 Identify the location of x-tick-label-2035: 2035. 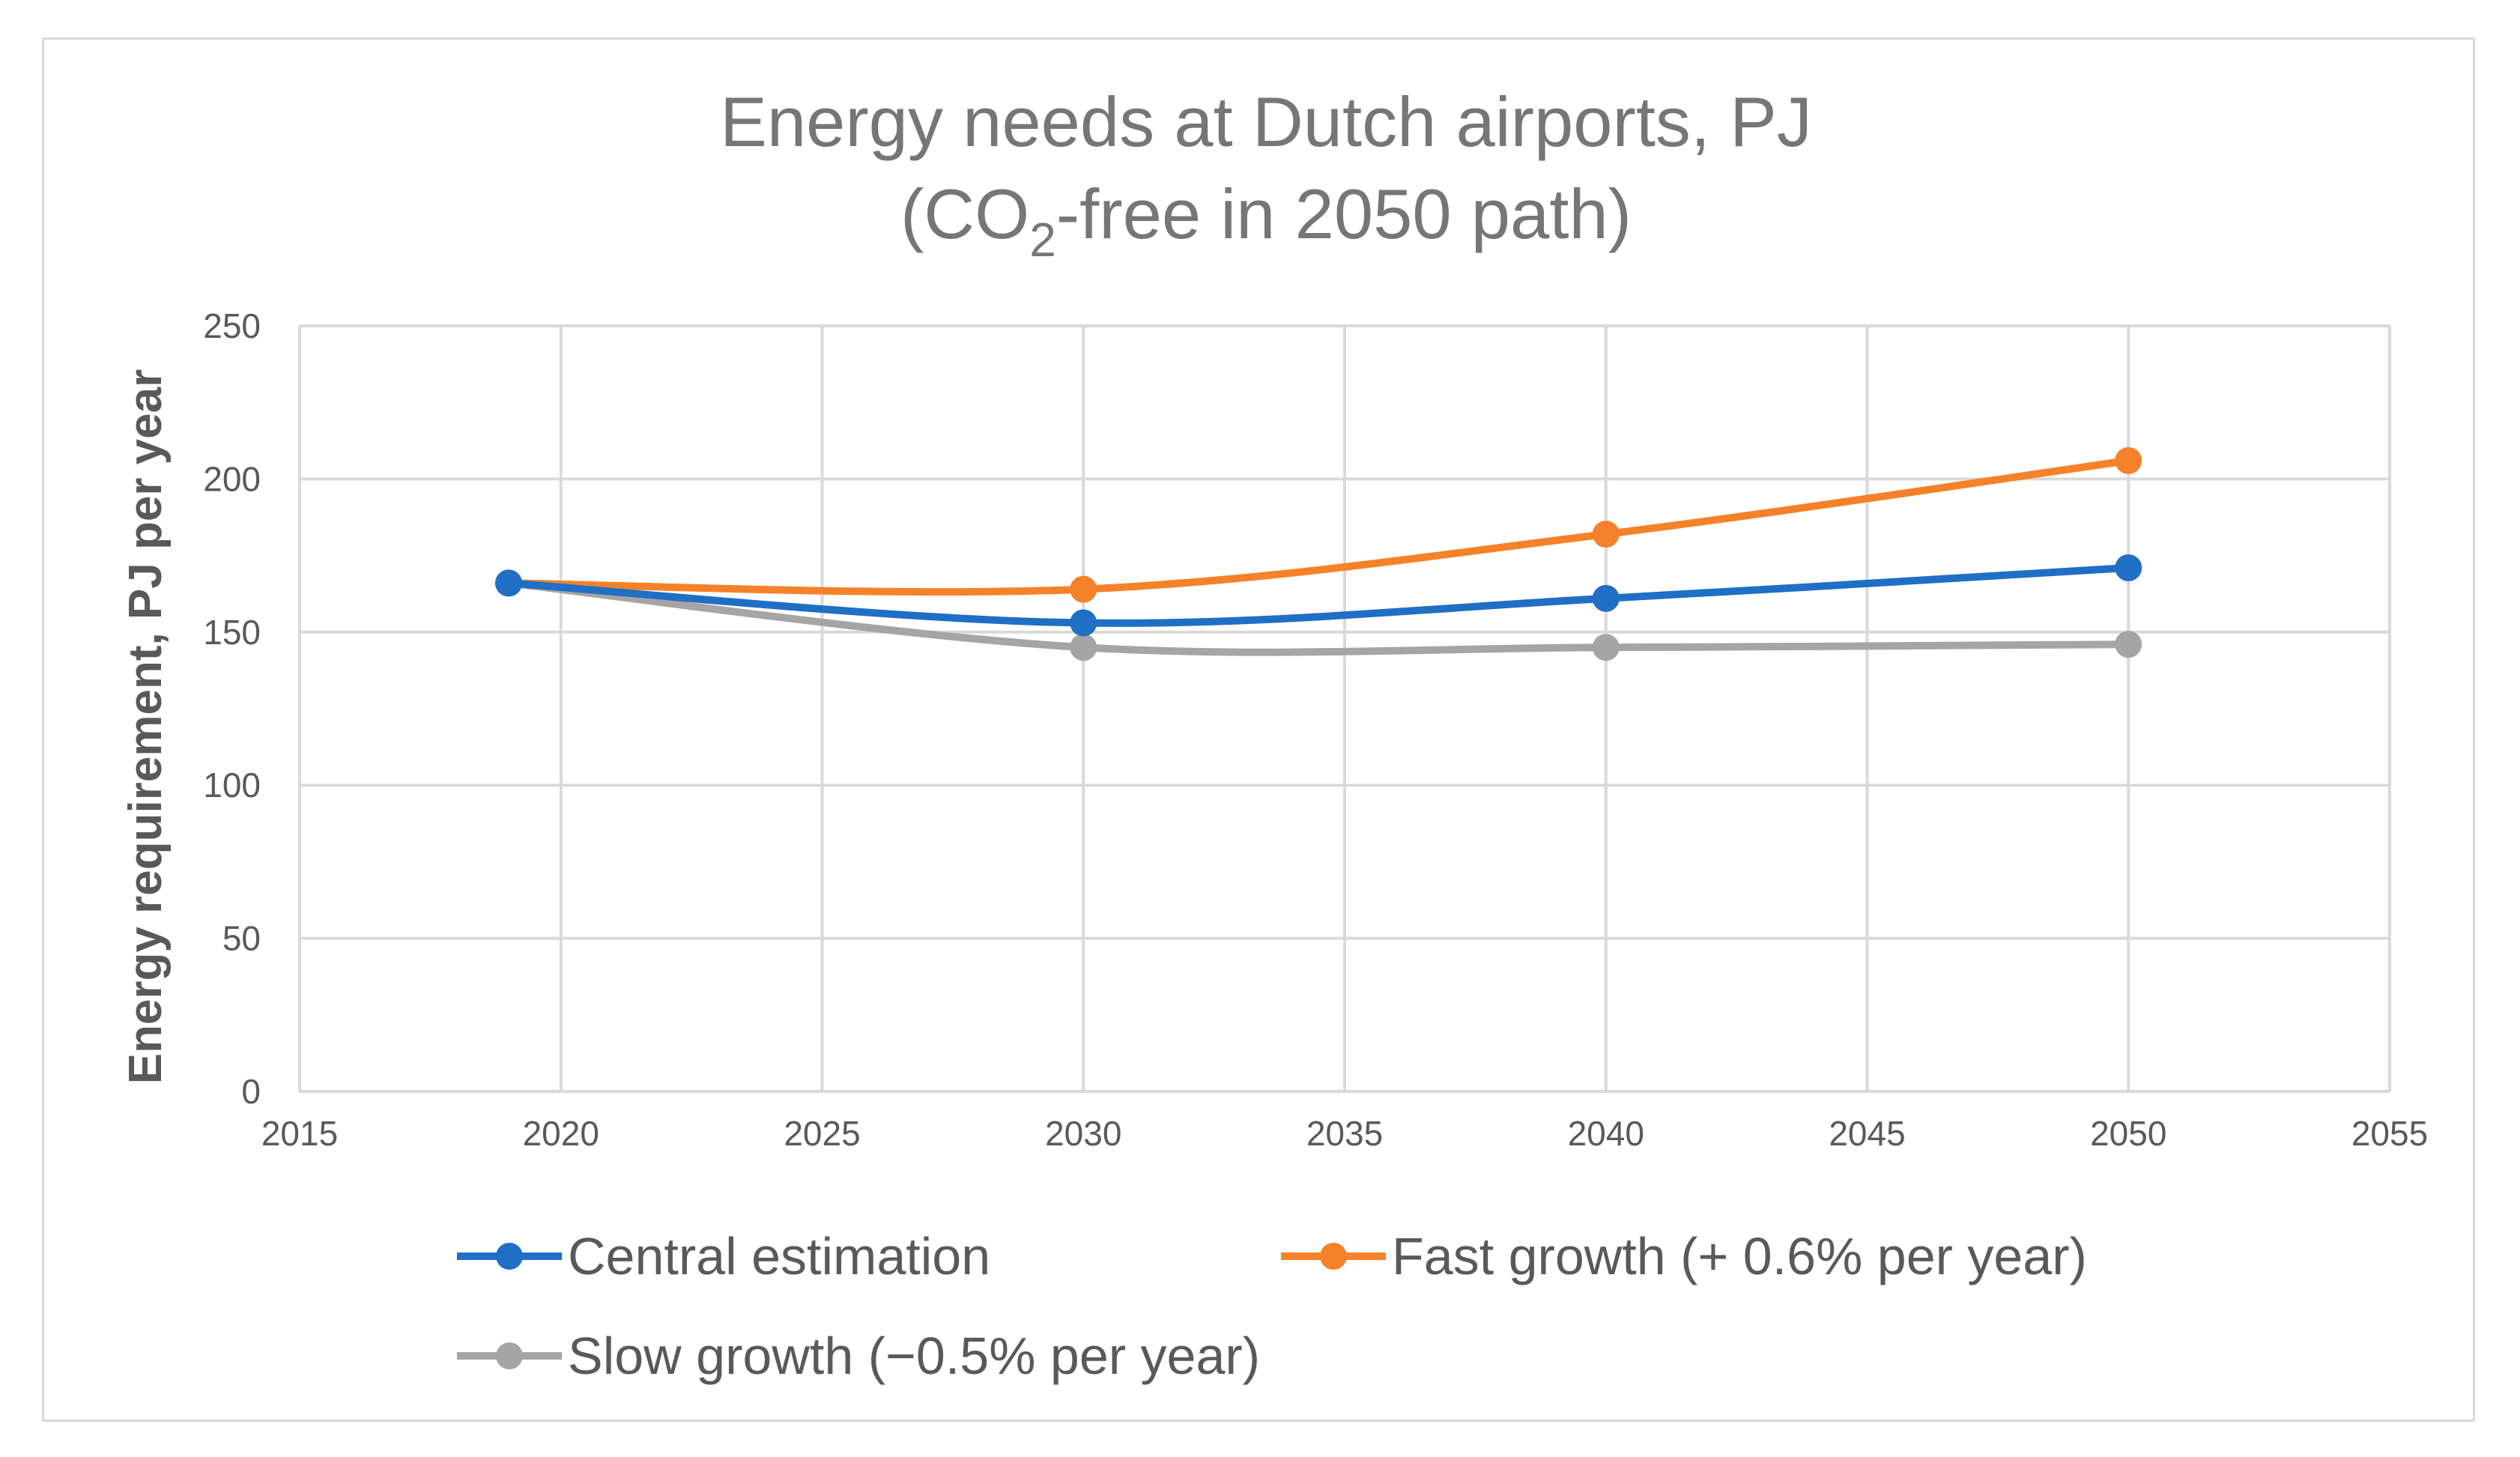
(1344, 1133).